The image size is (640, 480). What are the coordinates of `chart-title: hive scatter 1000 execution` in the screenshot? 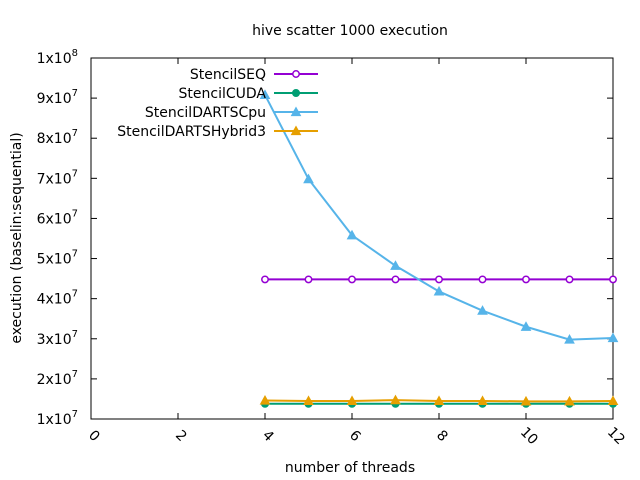 It's located at (350, 31).